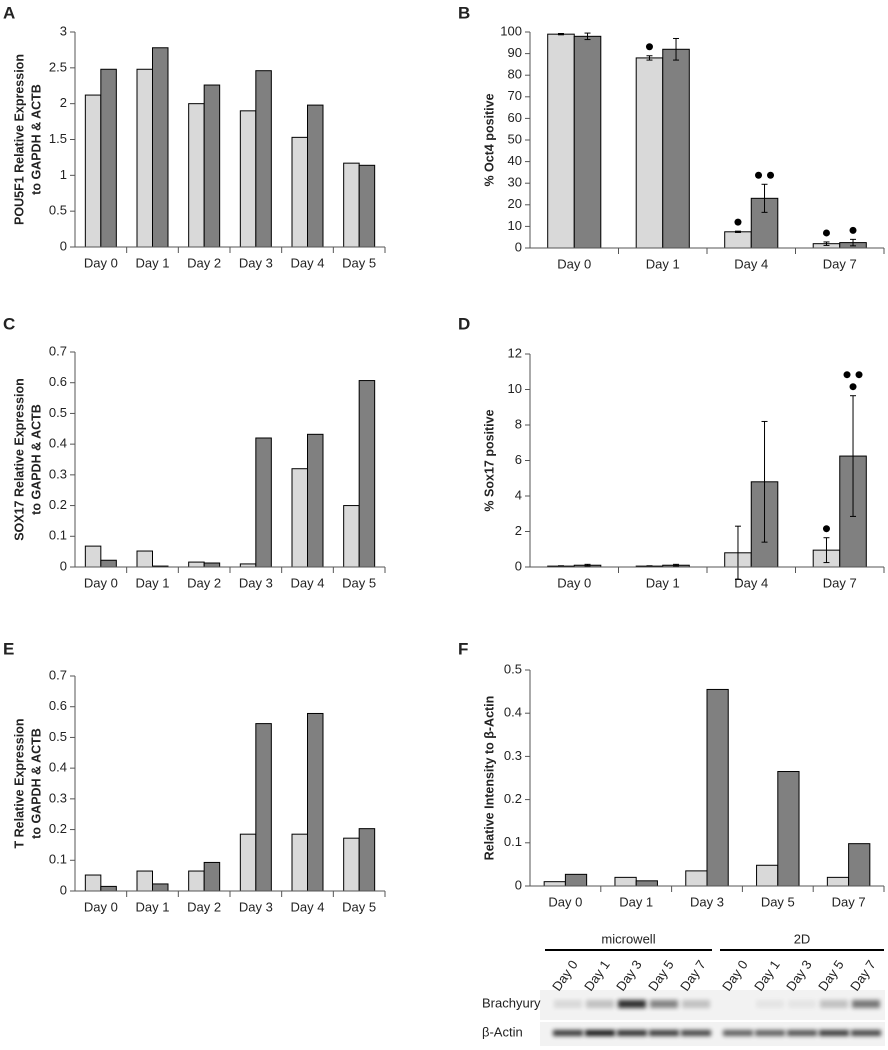  What do you see at coordinates (502, 1031) in the screenshot?
I see `row-label: β-Actin` at bounding box center [502, 1031].